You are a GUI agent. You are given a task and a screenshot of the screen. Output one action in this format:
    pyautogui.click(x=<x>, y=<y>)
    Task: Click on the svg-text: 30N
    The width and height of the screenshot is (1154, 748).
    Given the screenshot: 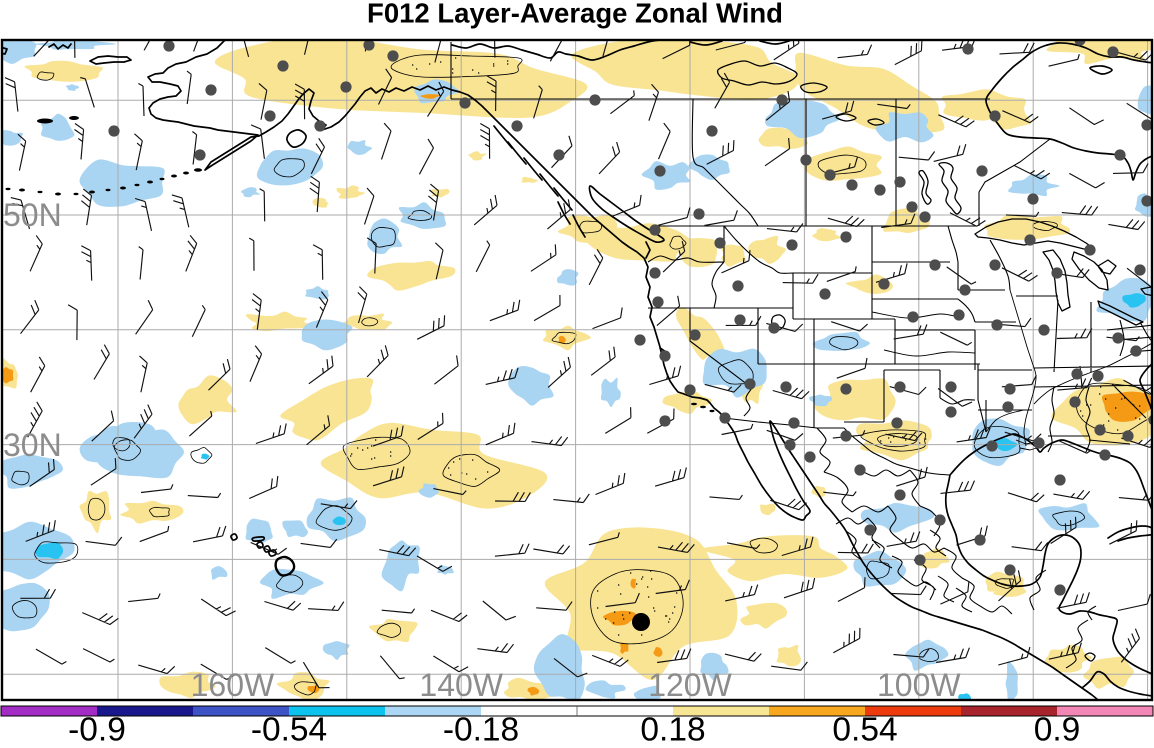 What is the action you would take?
    pyautogui.click(x=32, y=445)
    